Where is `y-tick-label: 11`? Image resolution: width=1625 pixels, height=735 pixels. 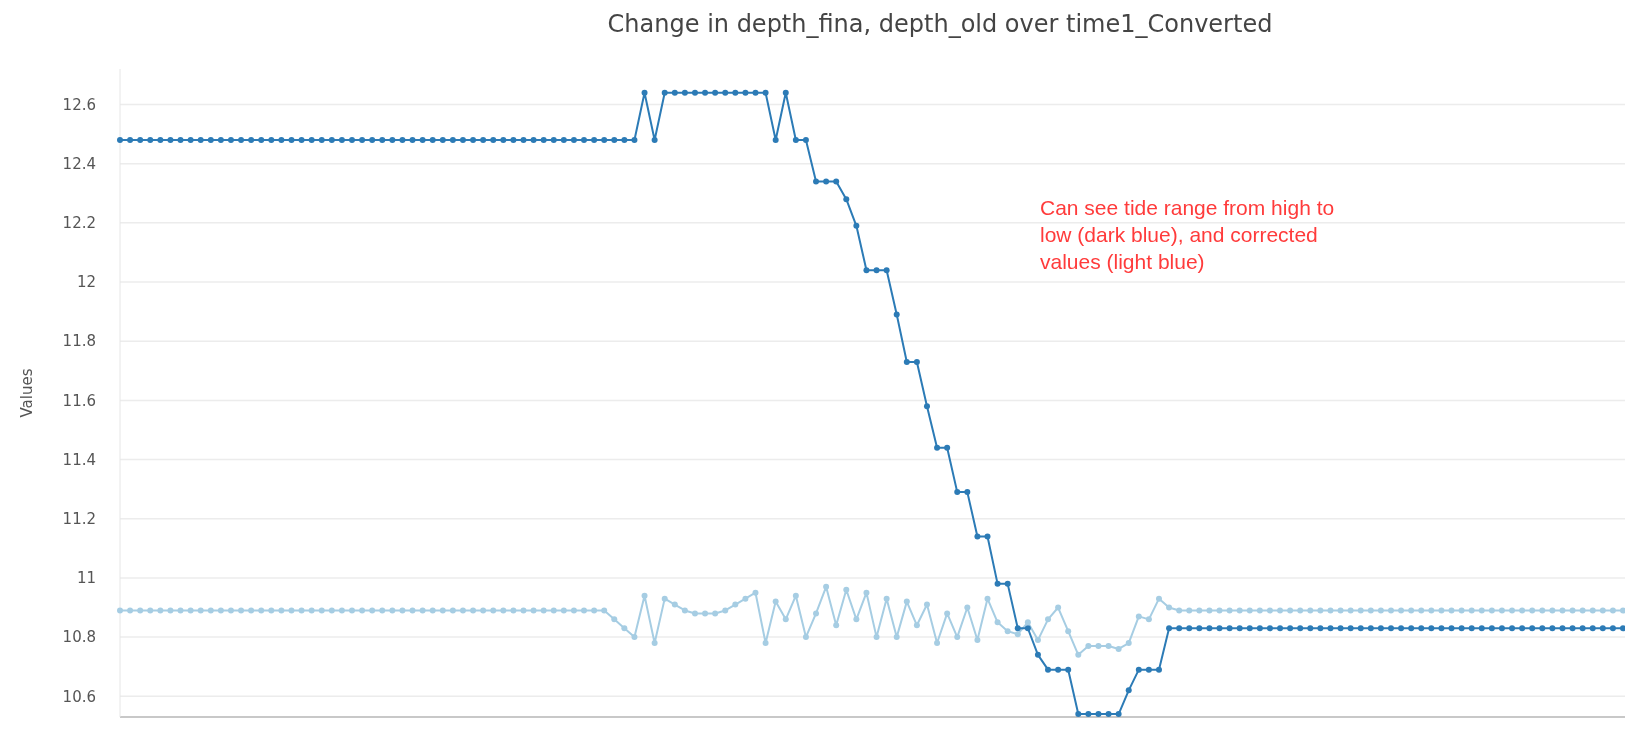 y-tick-label: 11 is located at coordinates (86, 578).